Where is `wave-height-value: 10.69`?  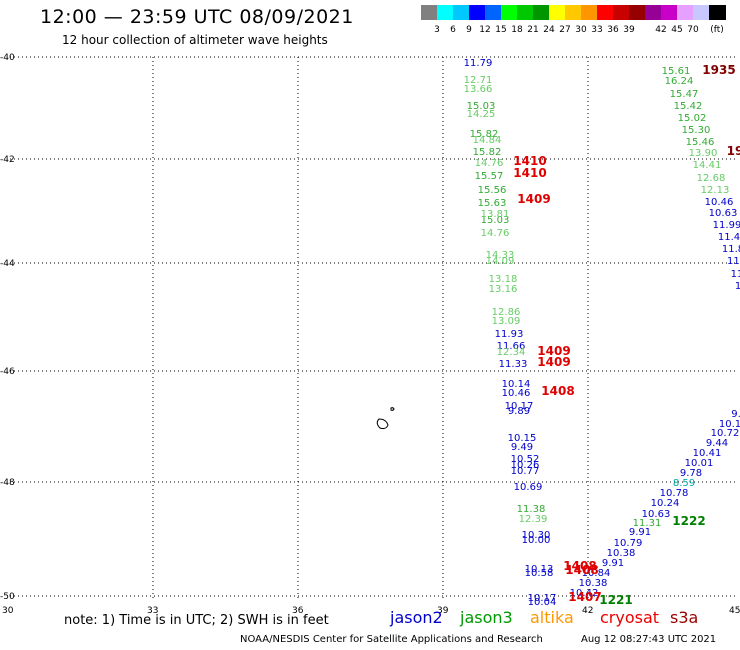 wave-height-value: 10.69 is located at coordinates (528, 487).